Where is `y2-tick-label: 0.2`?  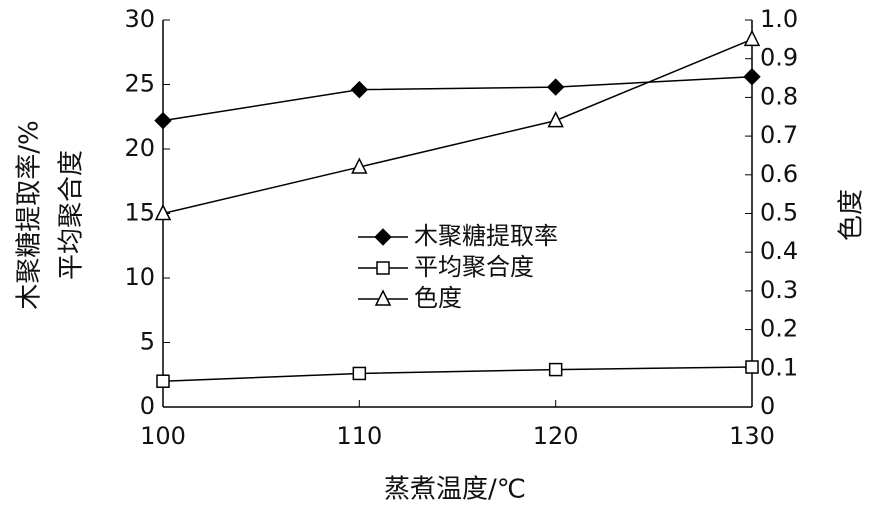
y2-tick-label: 0.2 is located at coordinates (779, 329).